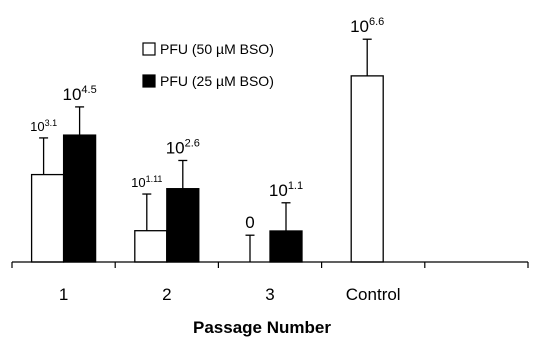 The width and height of the screenshot is (540, 346). Describe the element at coordinates (192, 143) in the screenshot. I see `data-label-exponent: 2.6` at that location.